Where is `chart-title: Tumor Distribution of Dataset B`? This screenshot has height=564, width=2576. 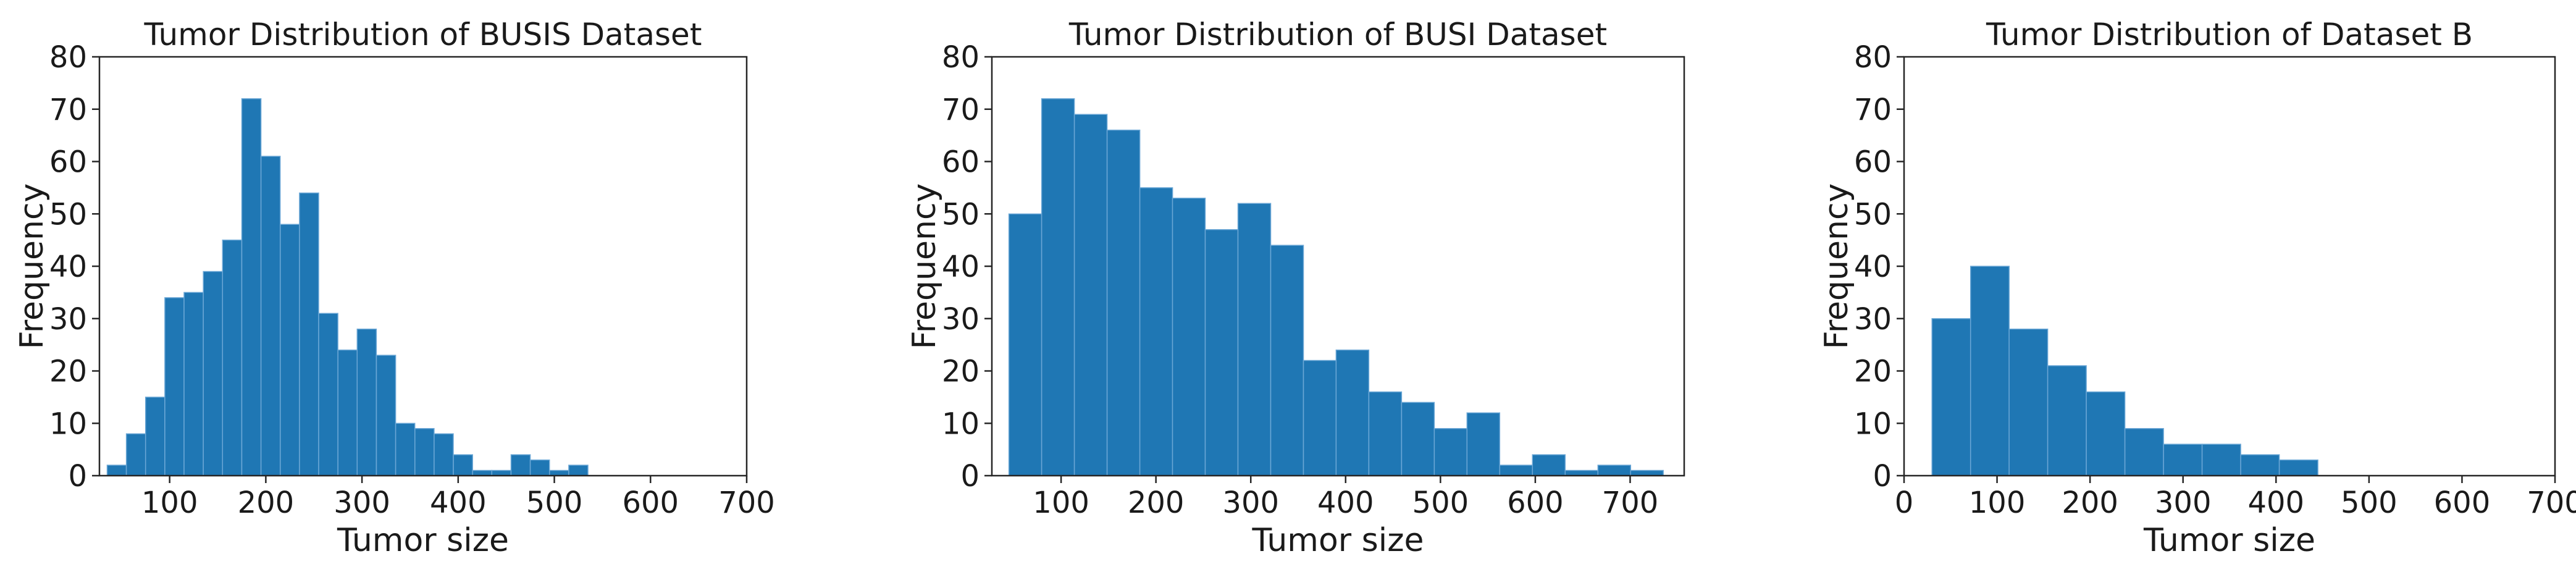
chart-title: Tumor Distribution of Dataset B is located at coordinates (2229, 35).